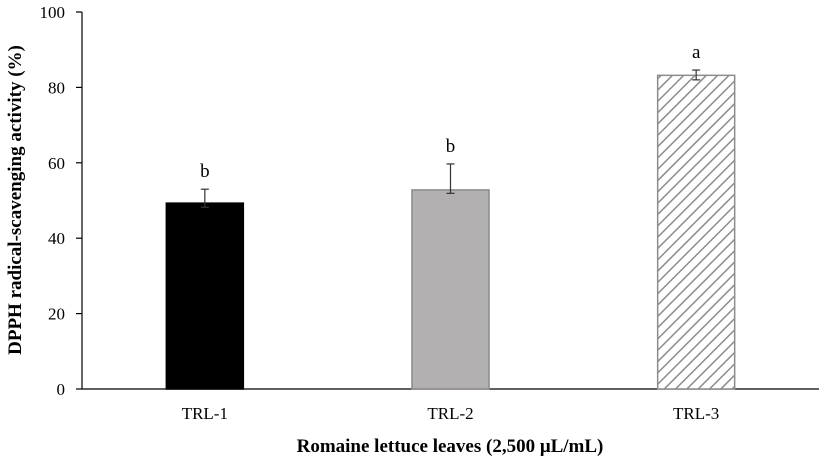 Image resolution: width=827 pixels, height=472 pixels. I want to click on y-tick-label: 20, so click(56, 314).